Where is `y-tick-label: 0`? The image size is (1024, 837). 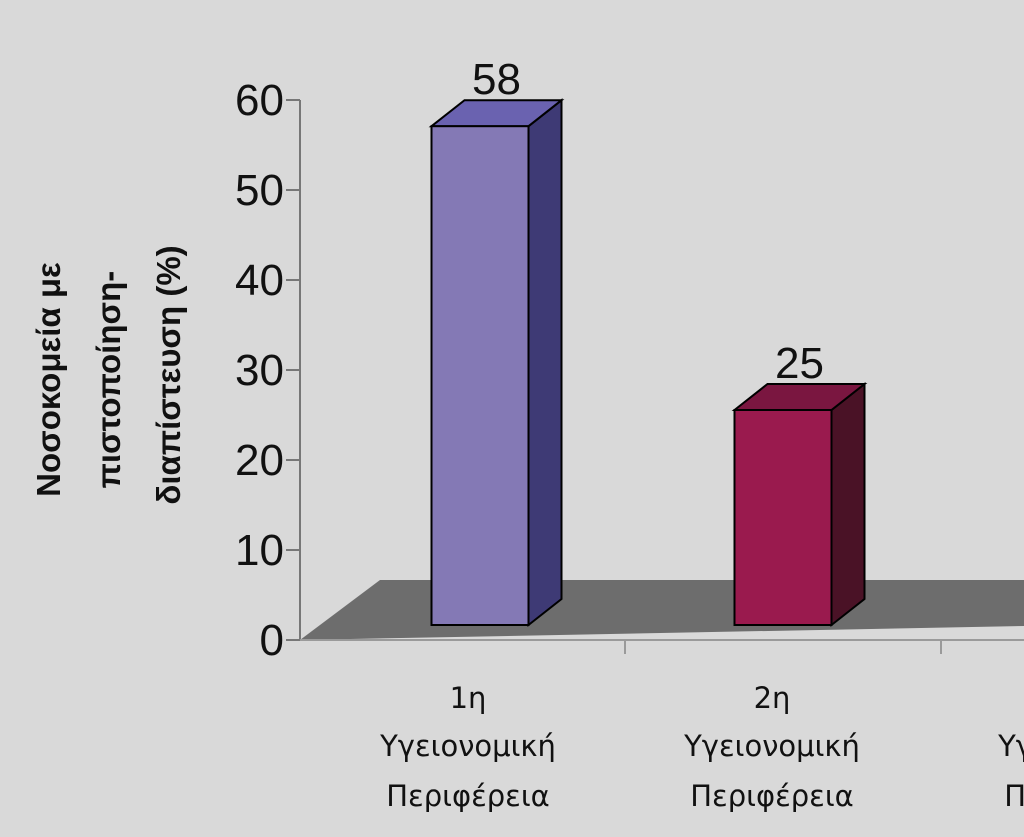 y-tick-label: 0 is located at coordinates (272, 640).